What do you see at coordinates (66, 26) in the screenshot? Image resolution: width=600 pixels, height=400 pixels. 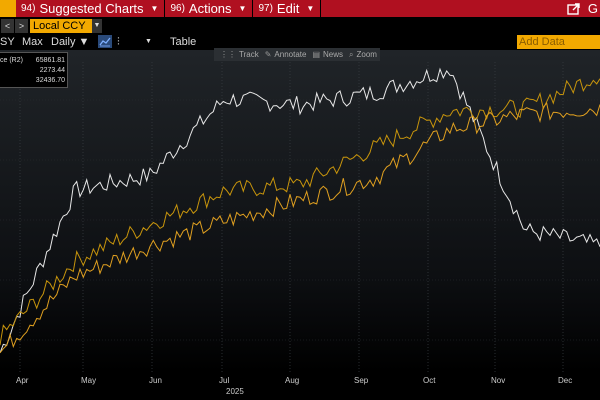 I see `currency-select: Local CCY` at bounding box center [66, 26].